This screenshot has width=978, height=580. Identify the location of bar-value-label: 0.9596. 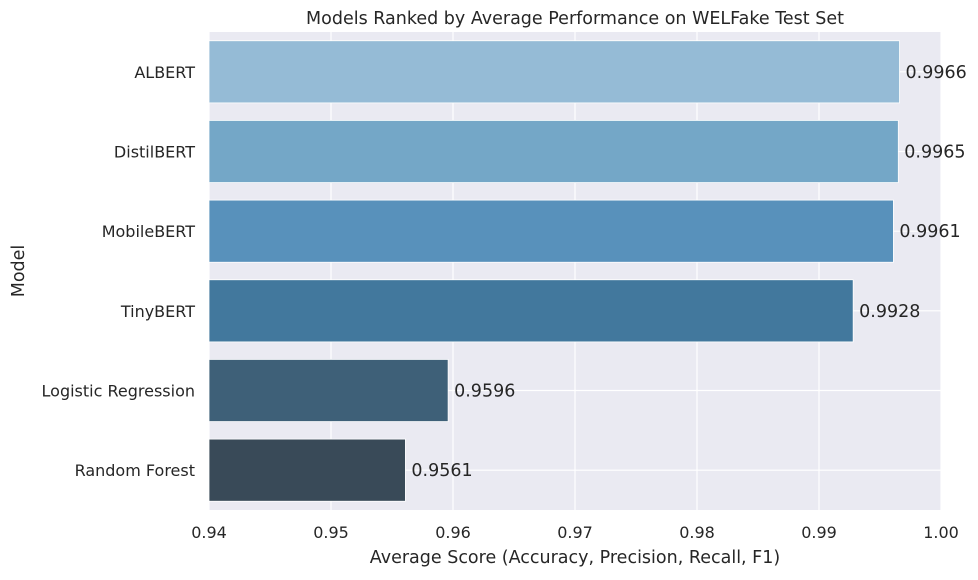
(484, 392).